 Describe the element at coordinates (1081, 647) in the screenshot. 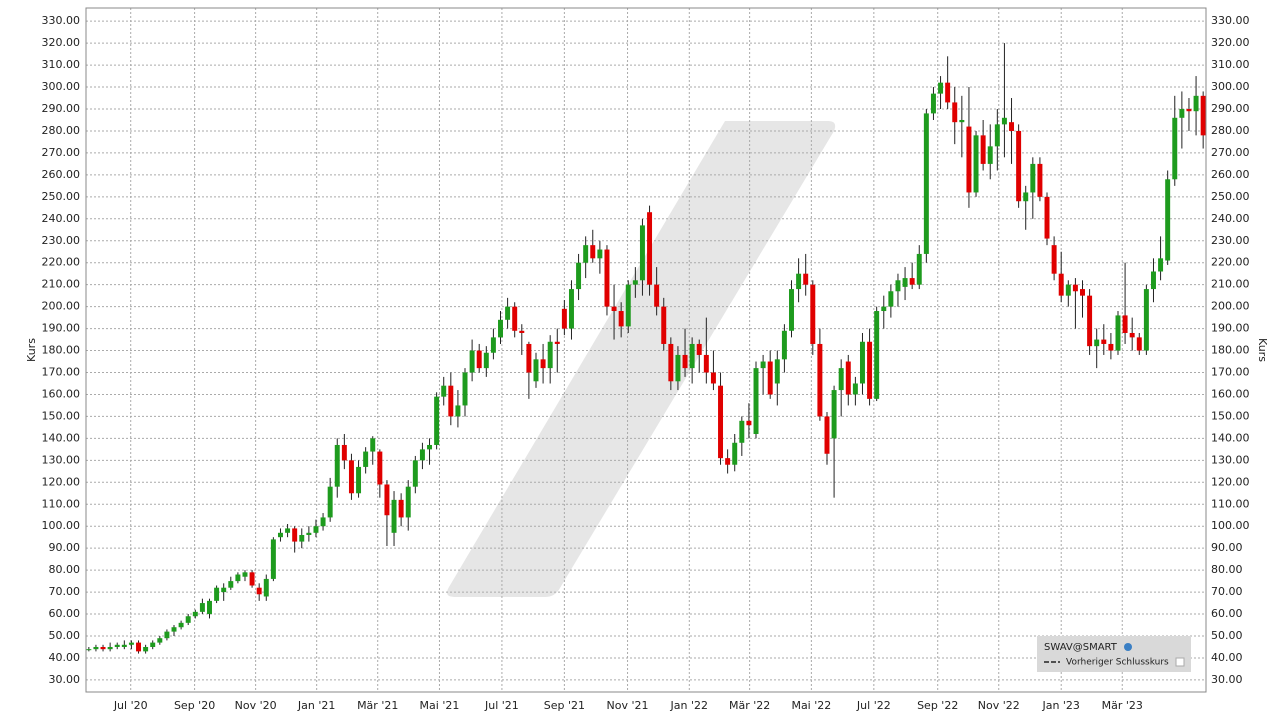

I see `legend-symbol: SWAV@SMART` at that location.